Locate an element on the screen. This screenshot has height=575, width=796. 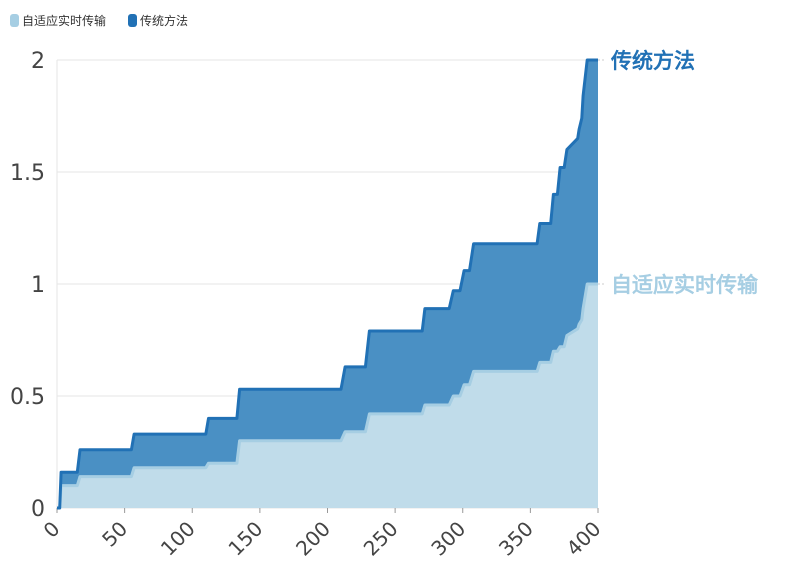
x-tick-label: 250 is located at coordinates (381, 539).